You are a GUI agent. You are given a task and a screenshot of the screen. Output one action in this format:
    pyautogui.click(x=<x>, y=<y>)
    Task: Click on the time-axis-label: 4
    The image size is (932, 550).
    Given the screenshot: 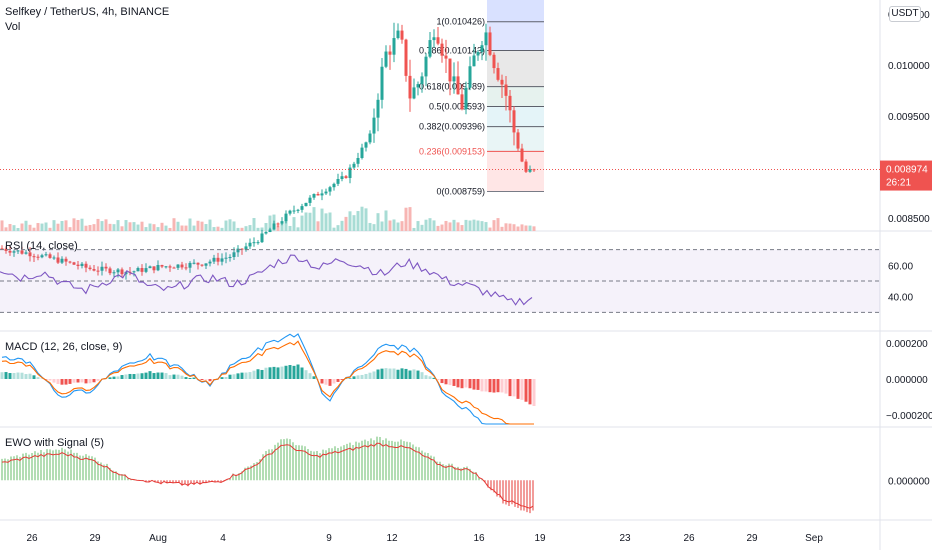 What is the action you would take?
    pyautogui.click(x=223, y=538)
    